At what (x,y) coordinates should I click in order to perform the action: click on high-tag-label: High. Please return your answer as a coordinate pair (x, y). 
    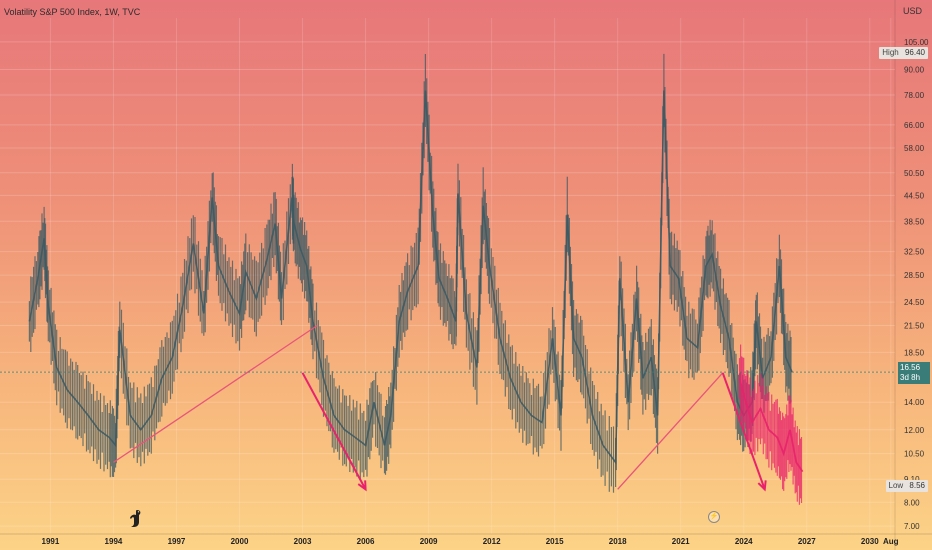
    Looking at the image, I should click on (890, 52).